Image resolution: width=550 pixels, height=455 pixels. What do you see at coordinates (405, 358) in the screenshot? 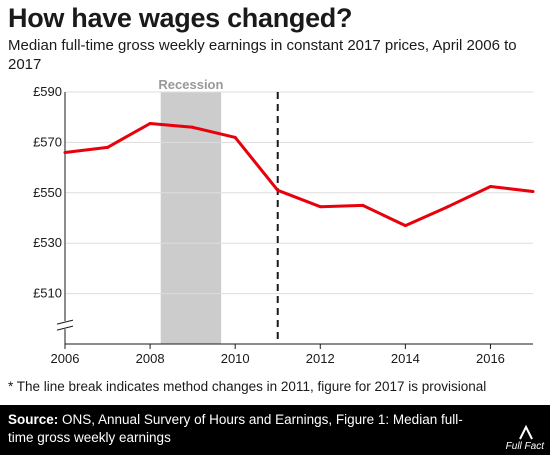
I see `x-tick-label: 2014` at bounding box center [405, 358].